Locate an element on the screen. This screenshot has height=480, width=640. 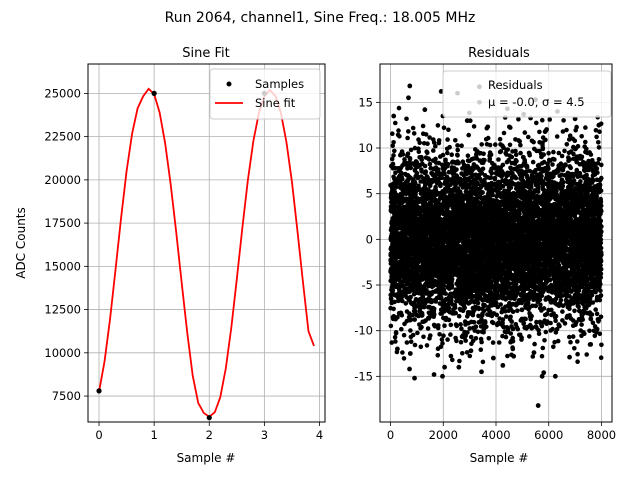
sine-fit-ytick-label: 10000 is located at coordinates (62, 353).